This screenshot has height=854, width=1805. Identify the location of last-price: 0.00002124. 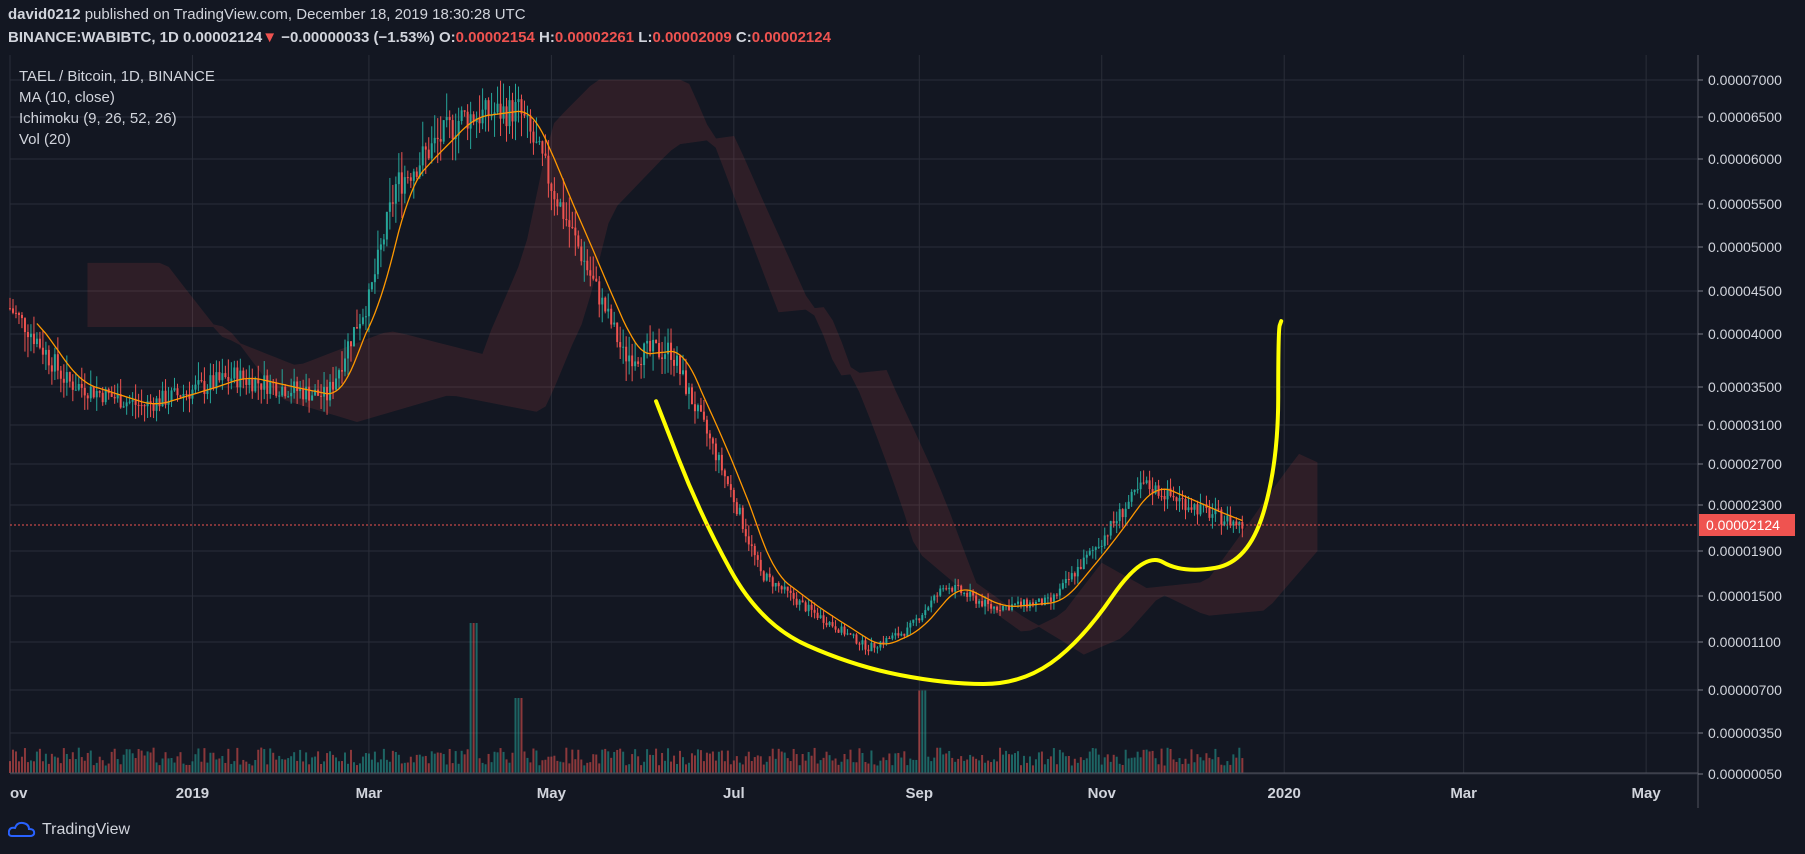
(223, 37).